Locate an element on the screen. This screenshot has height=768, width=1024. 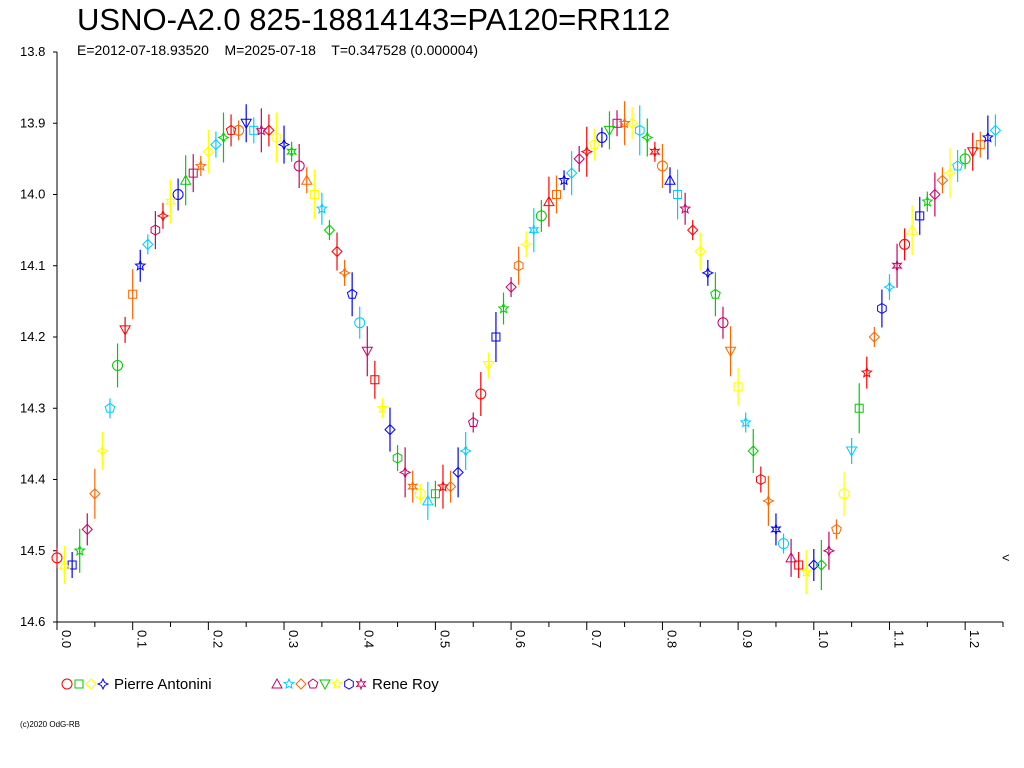
x-tick-label: 0.9 is located at coordinates (747, 639).